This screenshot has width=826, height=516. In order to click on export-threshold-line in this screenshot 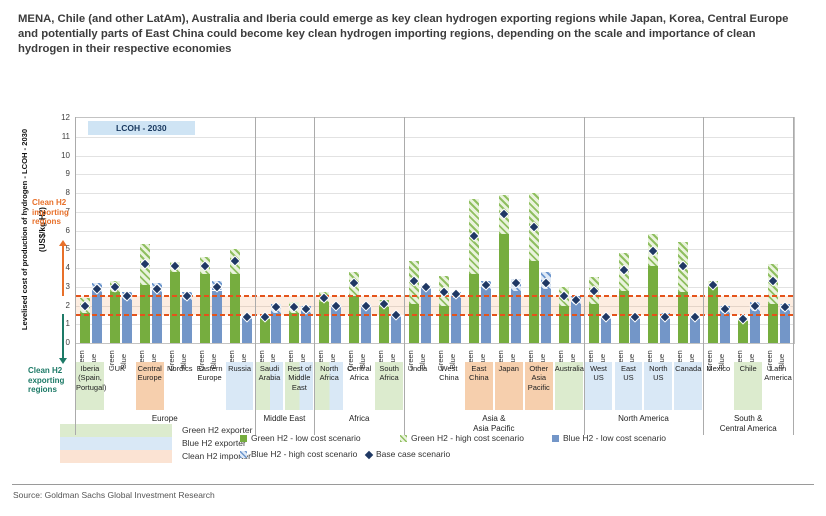, I will do `click(435, 314)`.